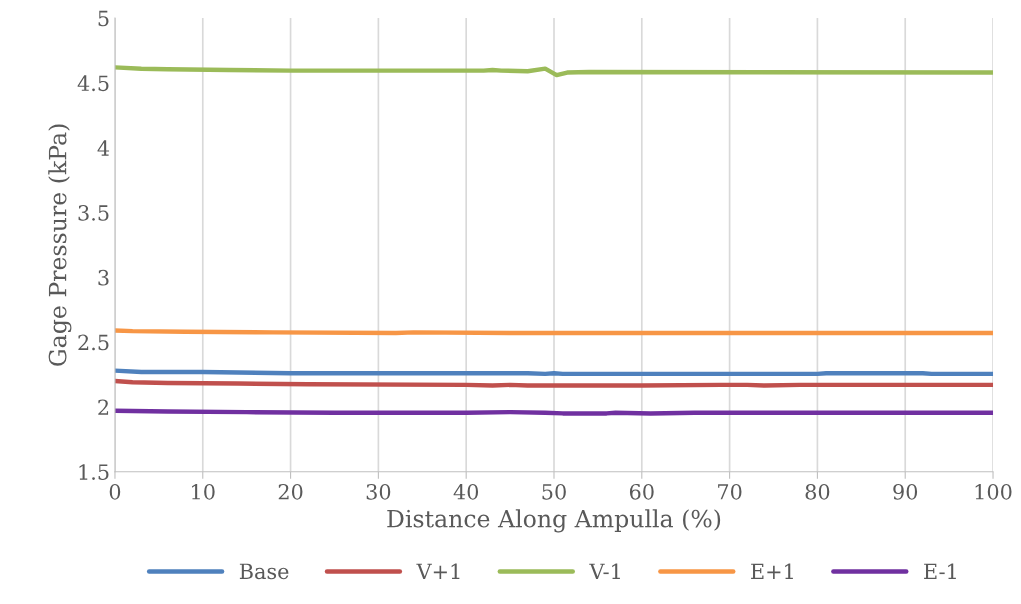  What do you see at coordinates (554, 521) in the screenshot?
I see `x-axis-title: Distance Along Ampulla (%)` at bounding box center [554, 521].